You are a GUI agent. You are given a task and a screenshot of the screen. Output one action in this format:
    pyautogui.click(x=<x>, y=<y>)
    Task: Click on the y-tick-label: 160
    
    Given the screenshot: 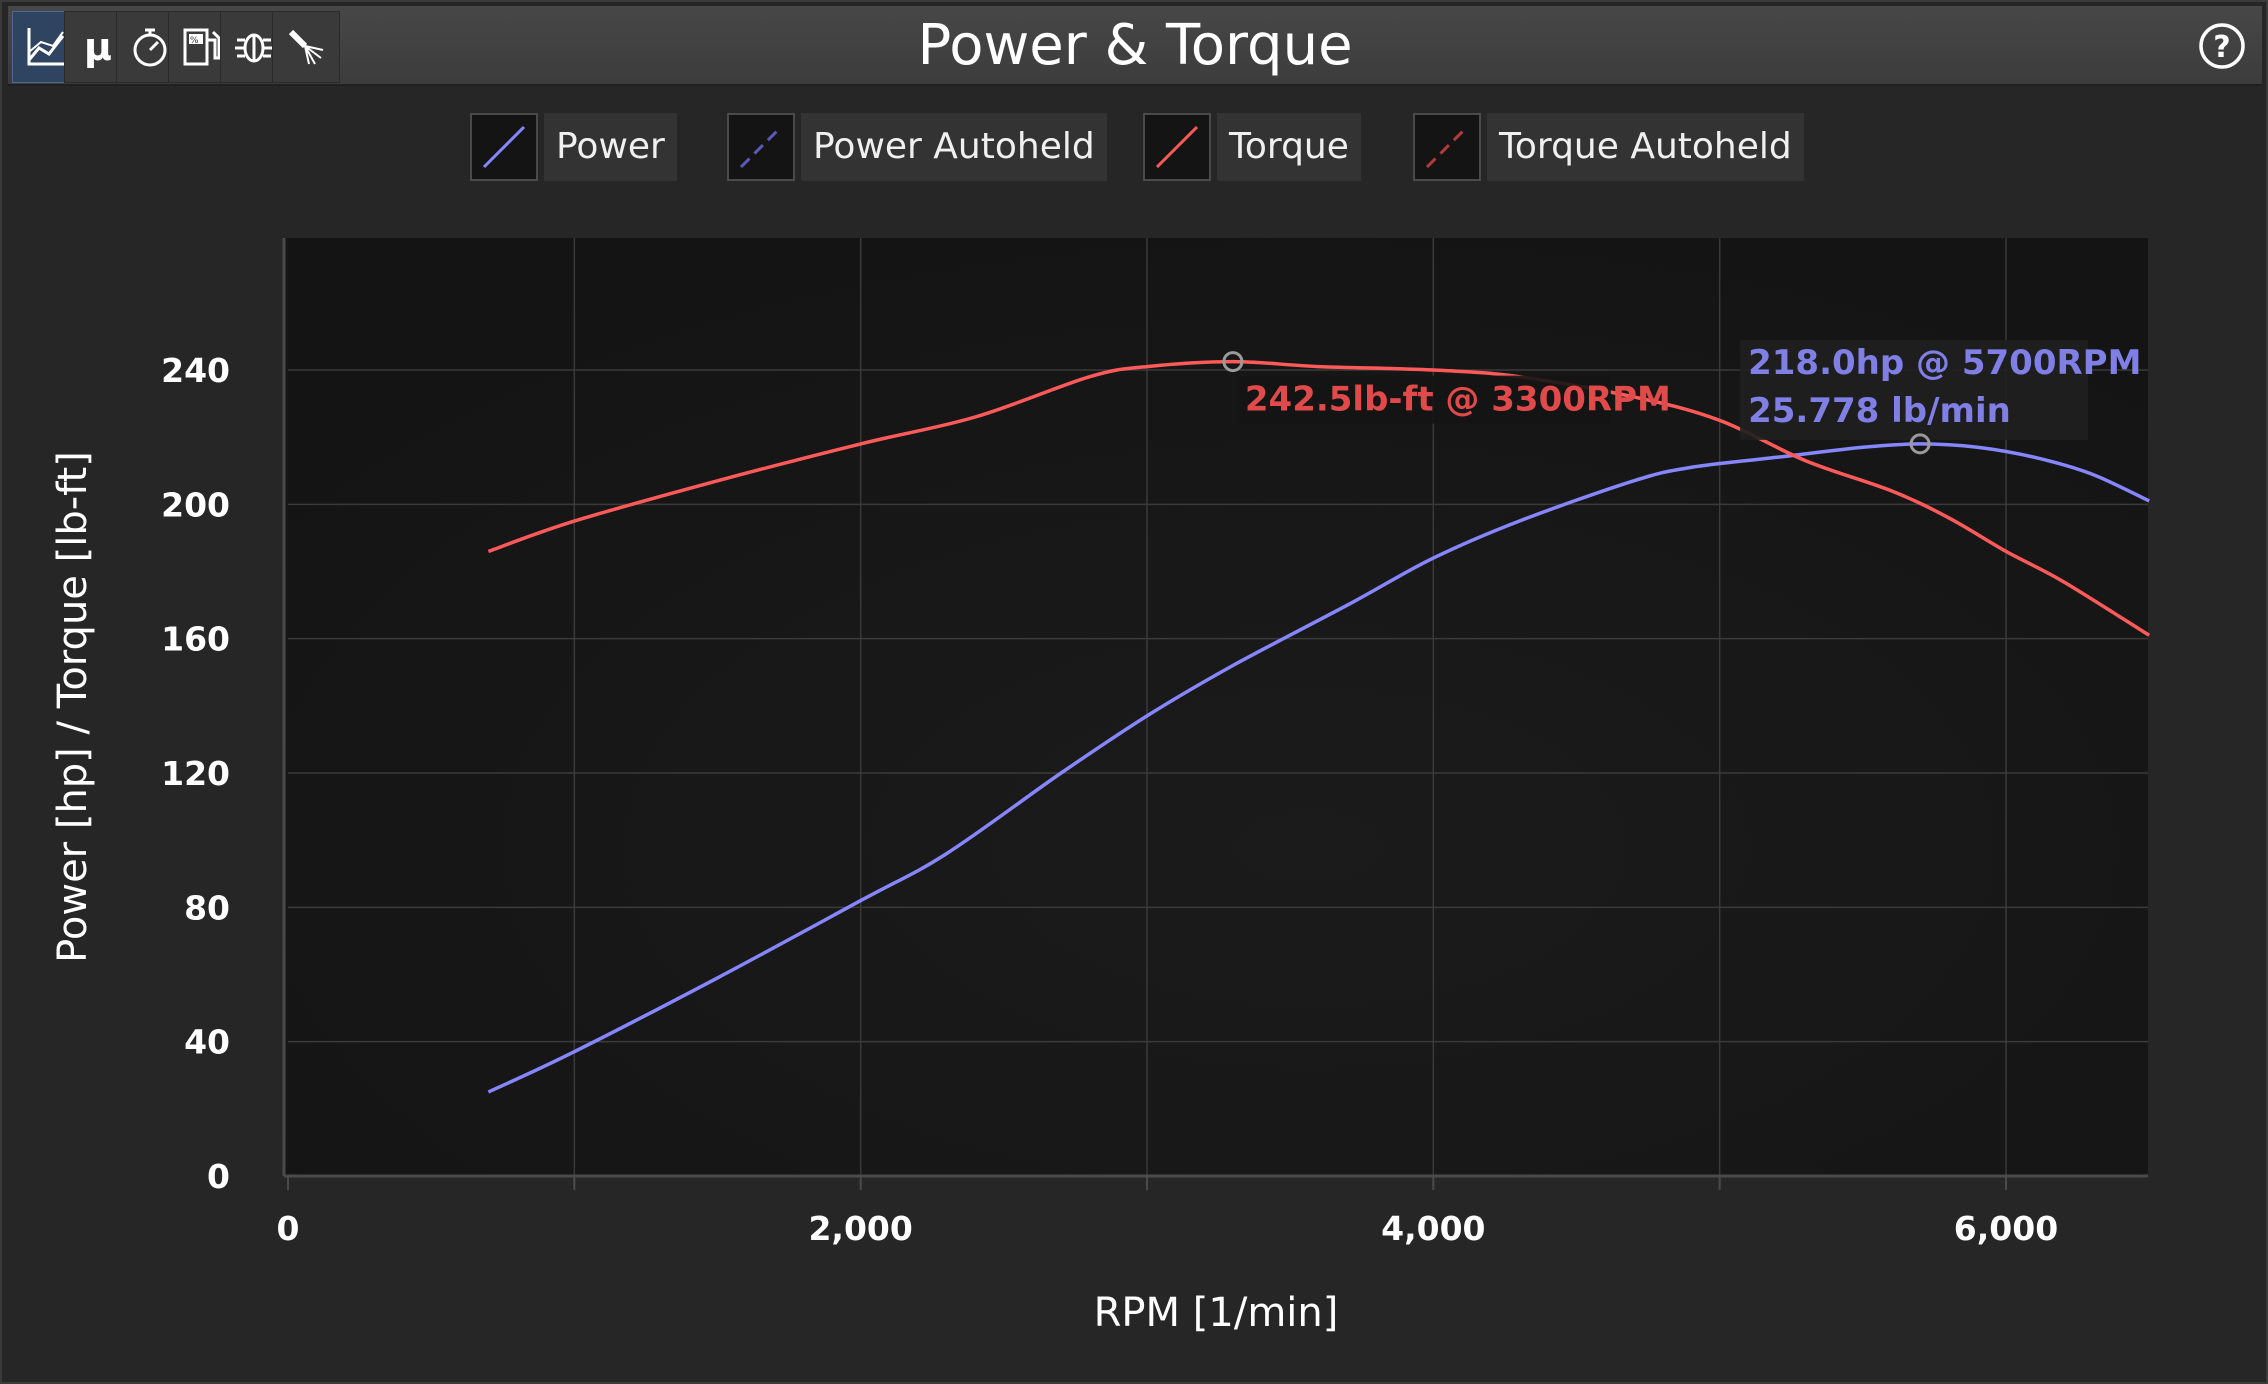 What is the action you would take?
    pyautogui.click(x=195, y=639)
    